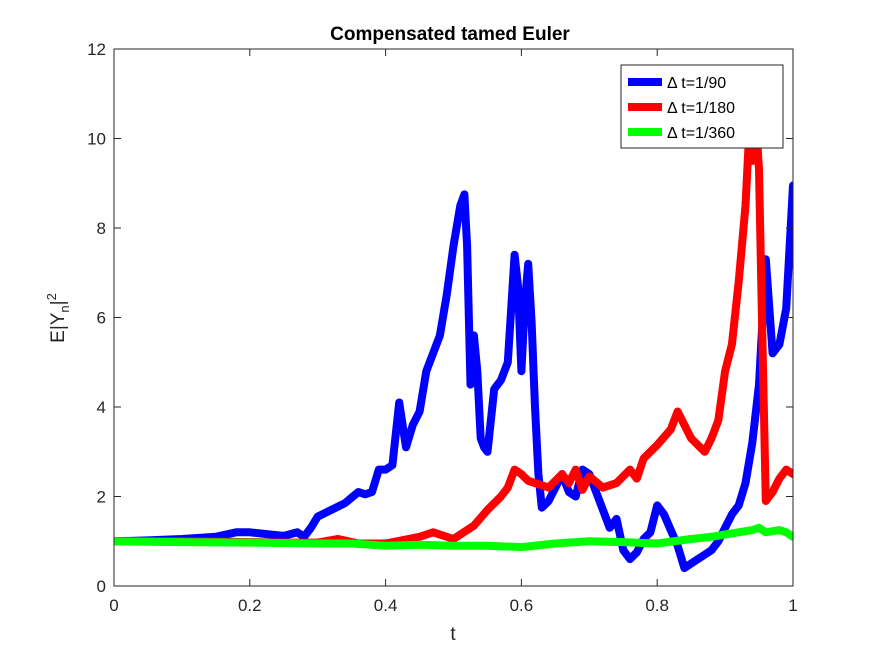  What do you see at coordinates (386, 605) in the screenshot?
I see `x-tick-label: 0.4` at bounding box center [386, 605].